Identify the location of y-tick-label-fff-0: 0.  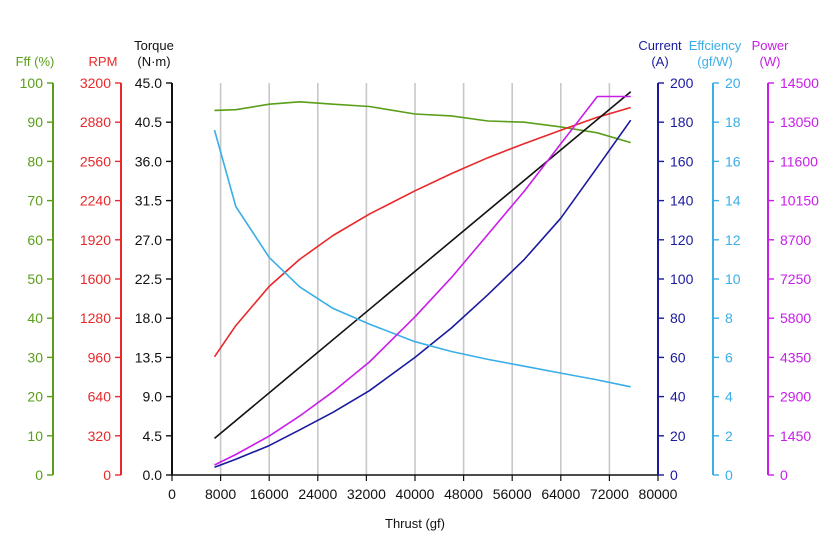
(39, 475).